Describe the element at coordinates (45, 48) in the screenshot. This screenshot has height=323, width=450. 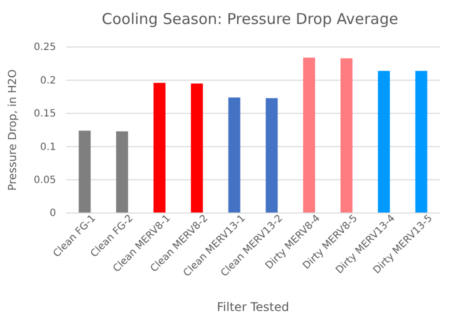
I see `y-tick-label: 0.25` at that location.